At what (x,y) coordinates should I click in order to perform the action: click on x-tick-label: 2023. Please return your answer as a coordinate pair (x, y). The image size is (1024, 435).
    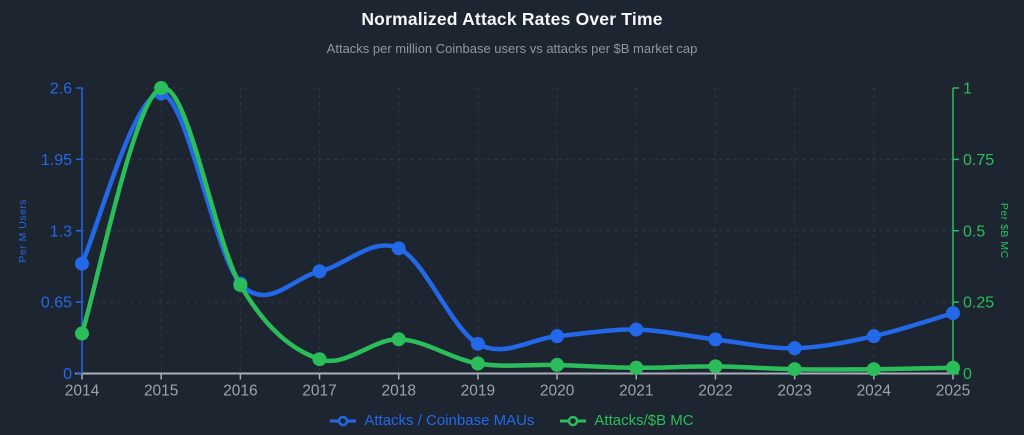
    Looking at the image, I should click on (794, 391).